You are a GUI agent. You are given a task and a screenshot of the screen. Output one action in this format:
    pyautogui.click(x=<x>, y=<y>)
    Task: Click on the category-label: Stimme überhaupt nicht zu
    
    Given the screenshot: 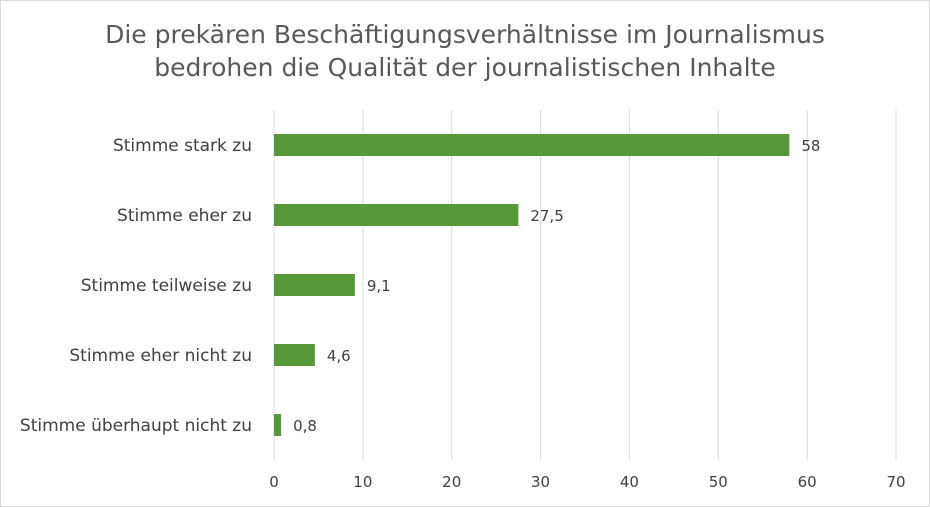 What is the action you would take?
    pyautogui.click(x=136, y=426)
    